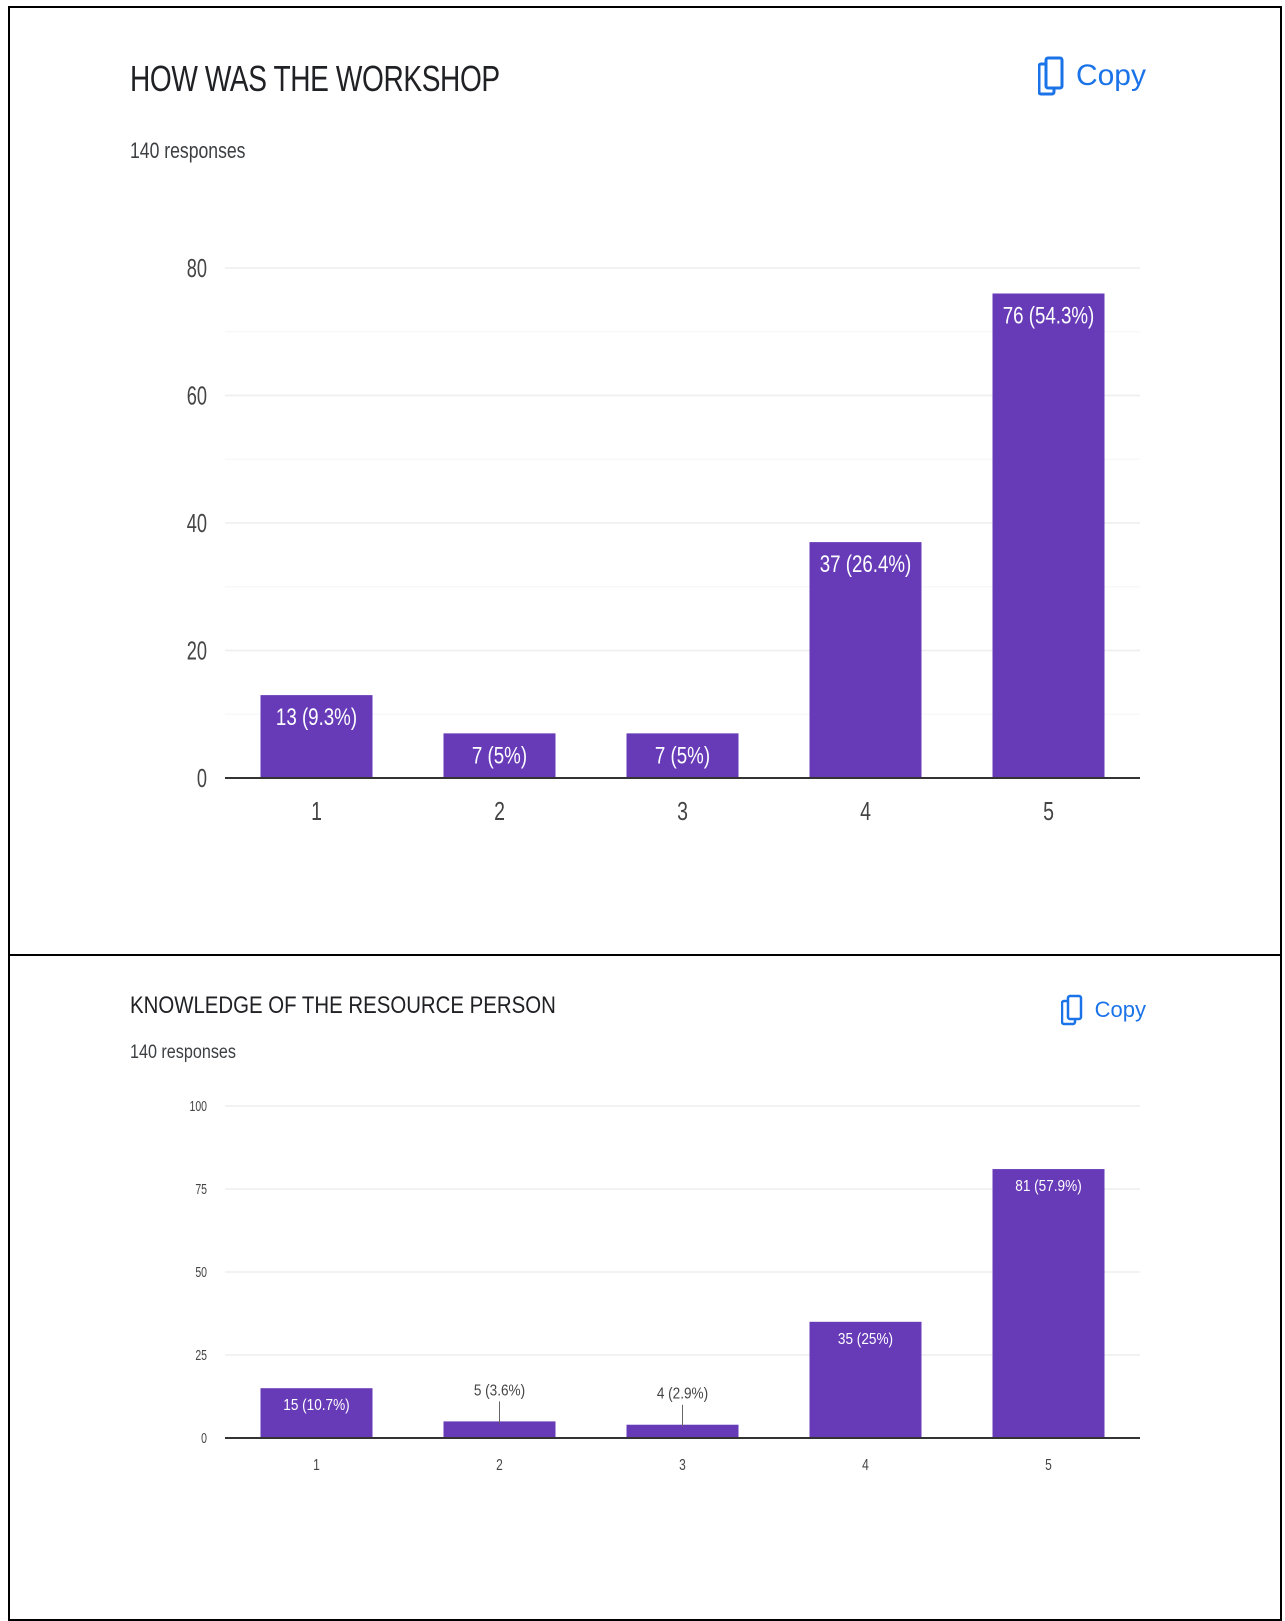  What do you see at coordinates (197, 268) in the screenshot?
I see `y-tick-label: 80` at bounding box center [197, 268].